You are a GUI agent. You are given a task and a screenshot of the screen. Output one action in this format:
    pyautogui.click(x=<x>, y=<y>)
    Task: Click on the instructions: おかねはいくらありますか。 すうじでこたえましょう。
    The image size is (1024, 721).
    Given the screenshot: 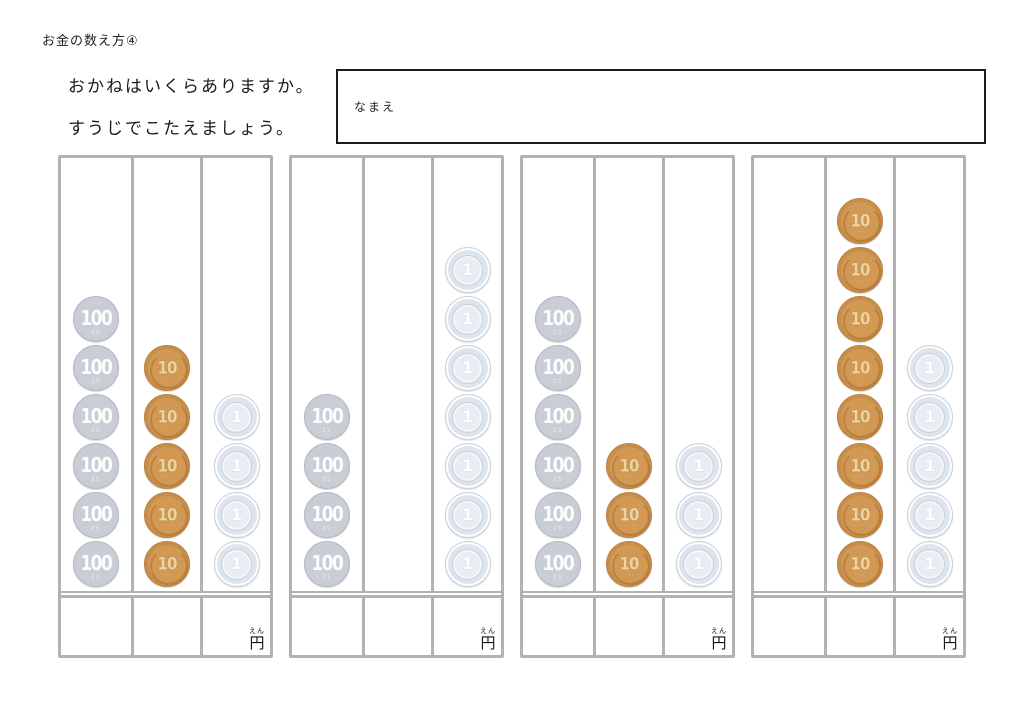 What is the action you would take?
    pyautogui.click(x=191, y=108)
    